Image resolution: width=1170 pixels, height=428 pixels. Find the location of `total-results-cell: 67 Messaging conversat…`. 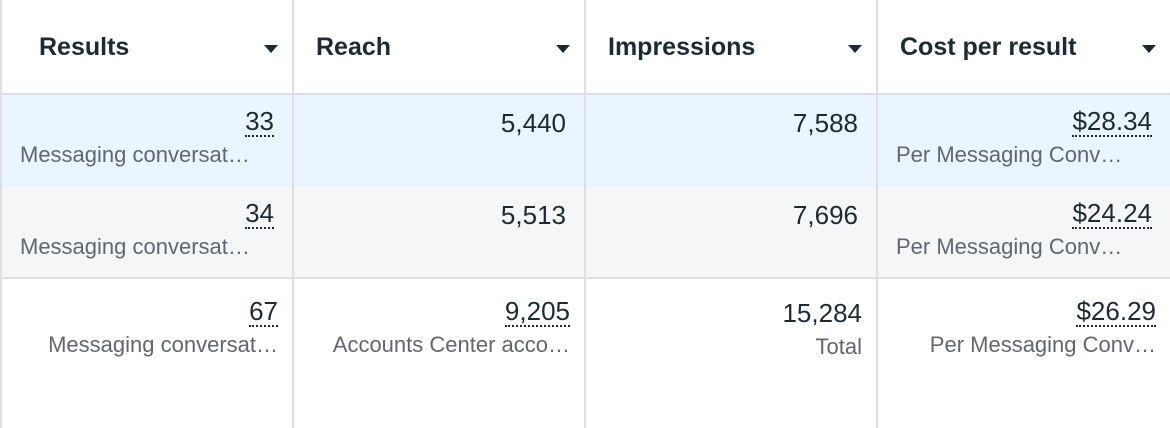

total-results-cell: 67 Messaging conversat… is located at coordinates (148, 353).